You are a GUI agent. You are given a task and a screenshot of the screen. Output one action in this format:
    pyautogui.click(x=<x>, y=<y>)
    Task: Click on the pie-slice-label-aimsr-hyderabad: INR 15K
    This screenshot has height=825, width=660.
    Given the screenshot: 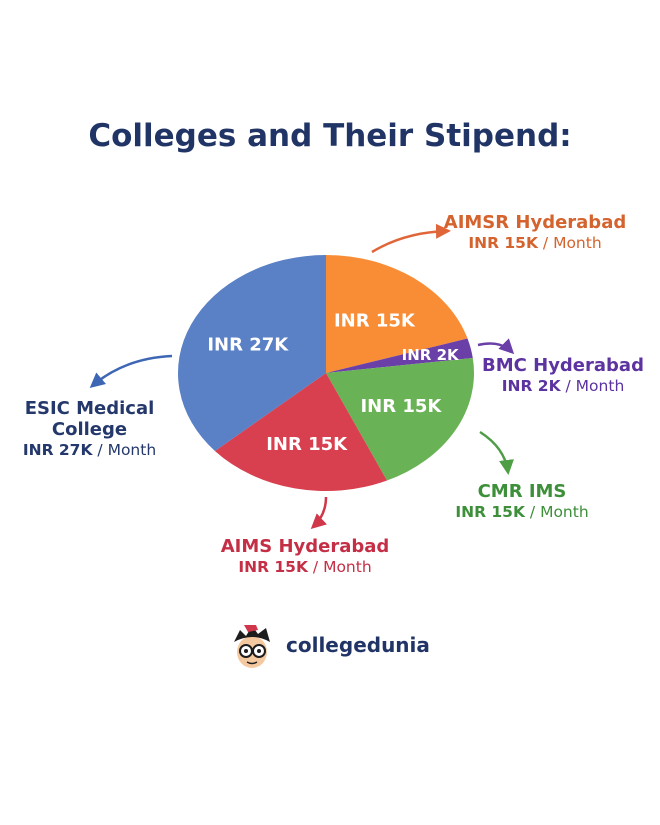 What is the action you would take?
    pyautogui.click(x=375, y=320)
    